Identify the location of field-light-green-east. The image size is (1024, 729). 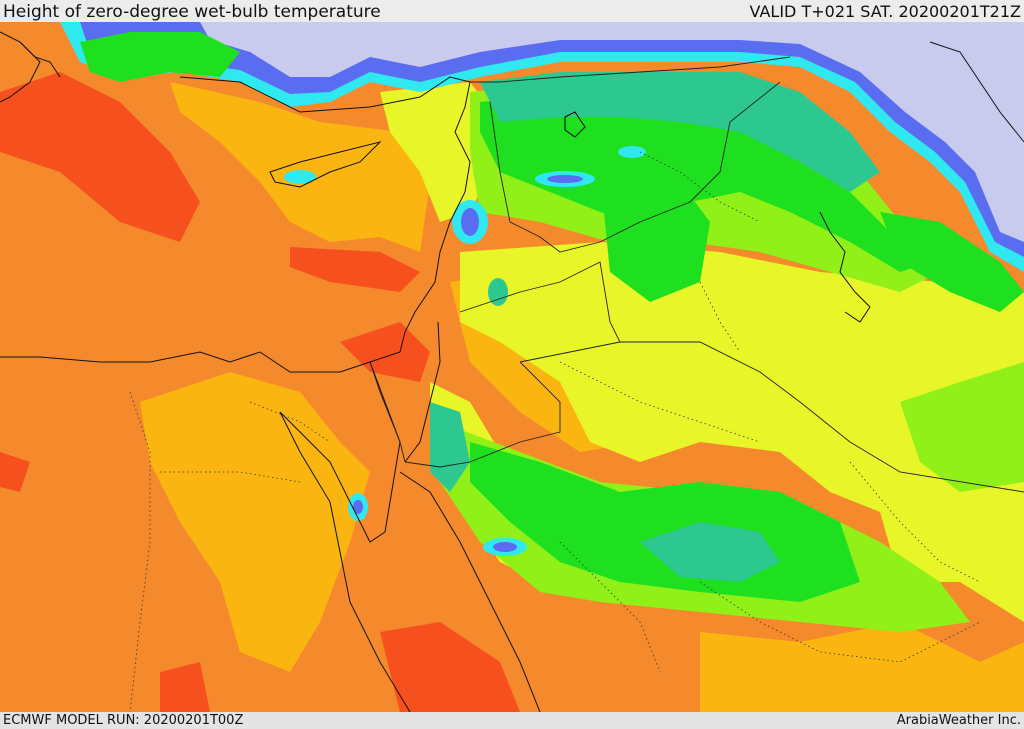
(962, 427).